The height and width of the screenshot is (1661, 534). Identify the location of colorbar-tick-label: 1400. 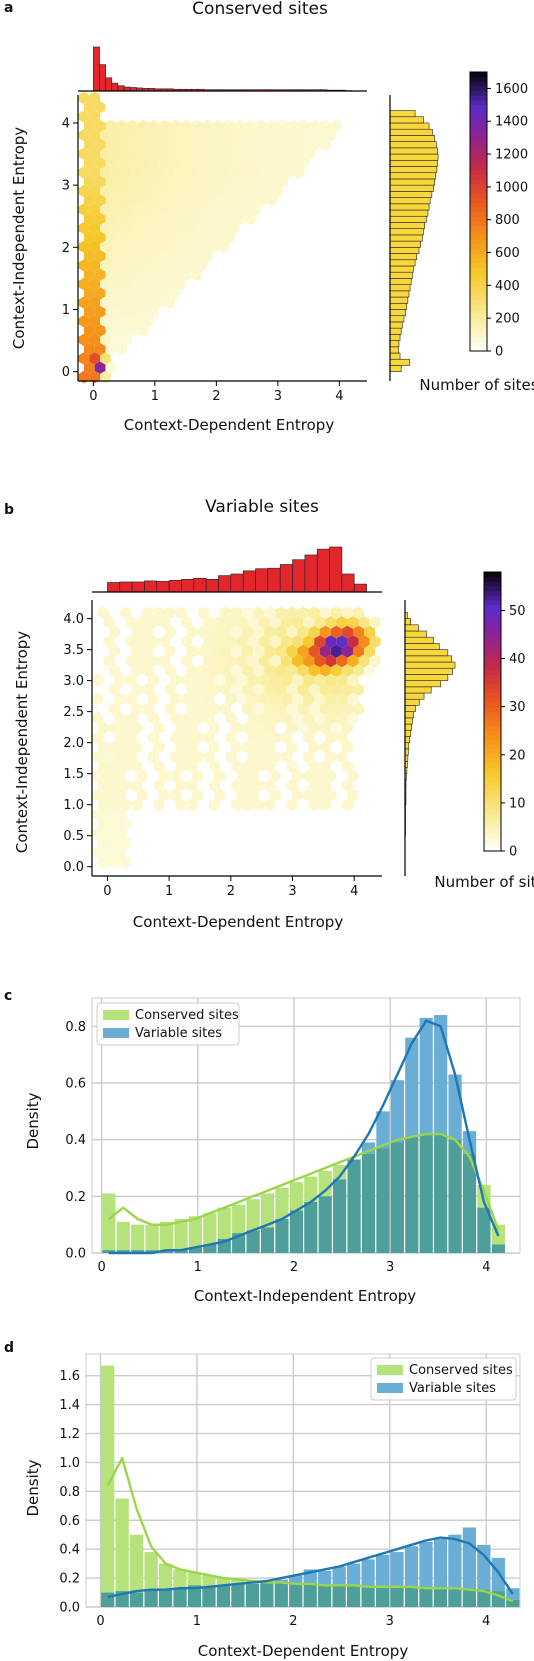
(511, 122).